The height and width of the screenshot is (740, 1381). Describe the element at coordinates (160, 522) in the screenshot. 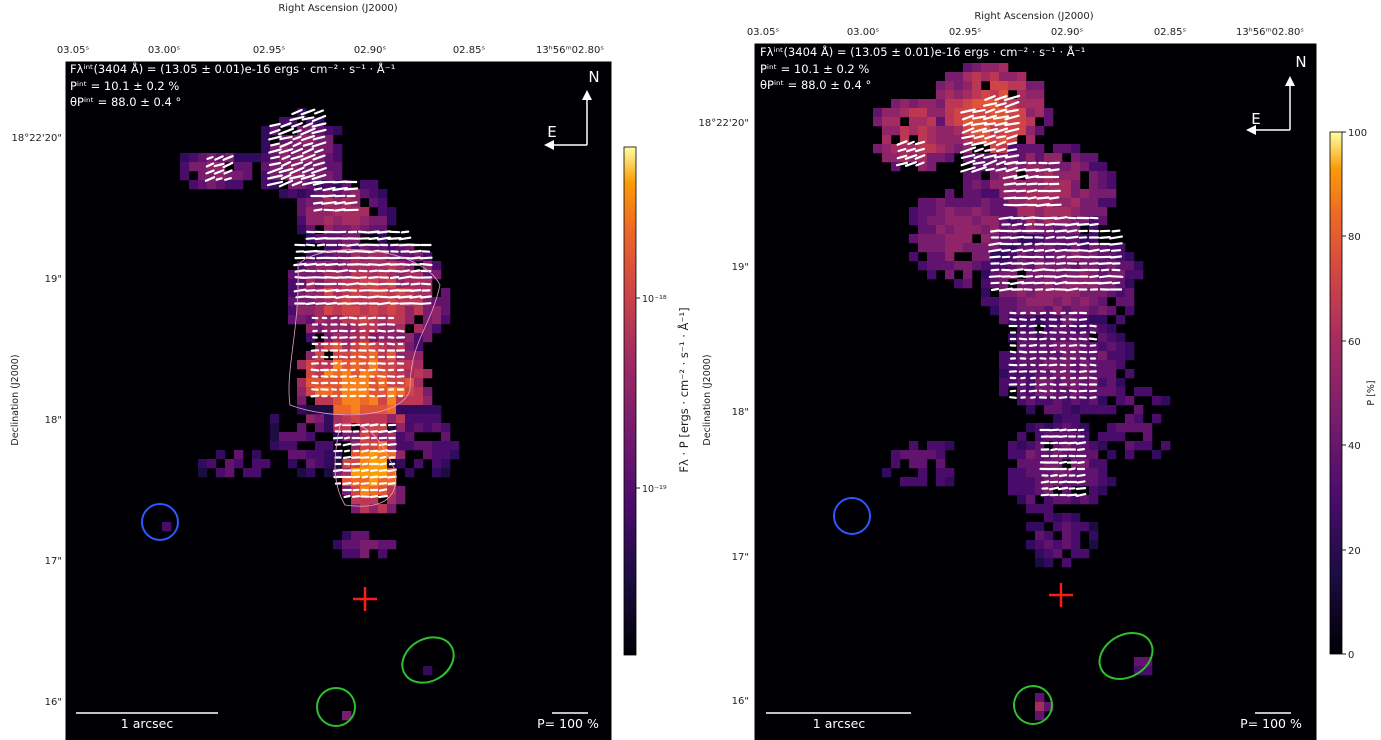

I see `left-blue-circle` at that location.